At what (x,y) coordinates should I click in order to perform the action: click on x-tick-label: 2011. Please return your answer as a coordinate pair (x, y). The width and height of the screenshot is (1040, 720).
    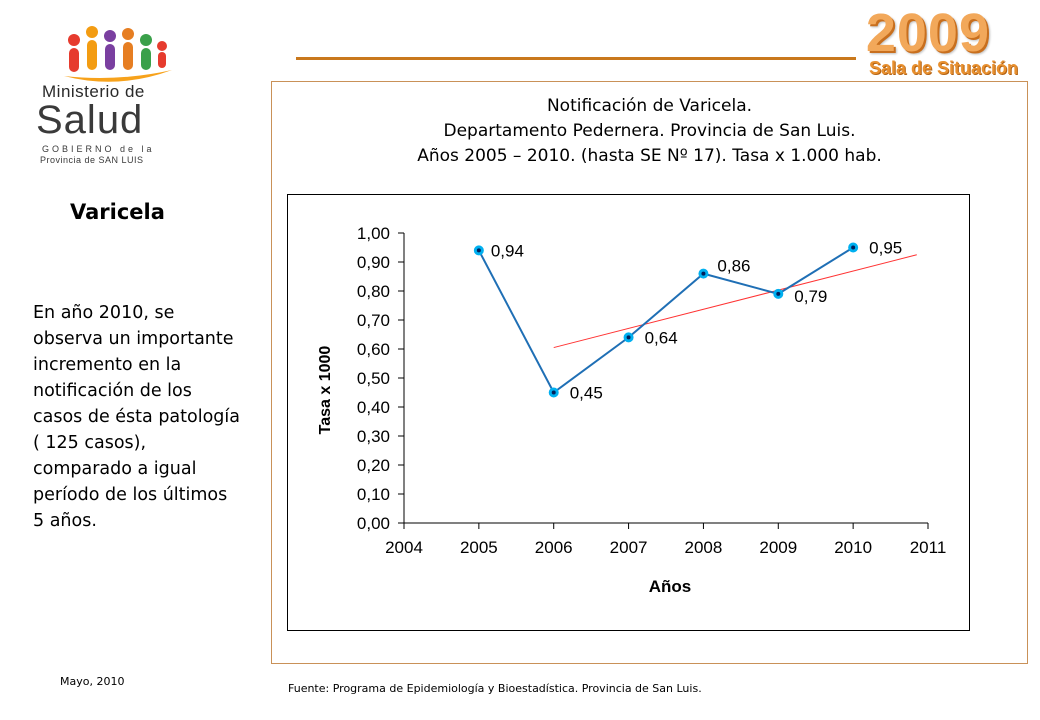
    Looking at the image, I should click on (928, 547).